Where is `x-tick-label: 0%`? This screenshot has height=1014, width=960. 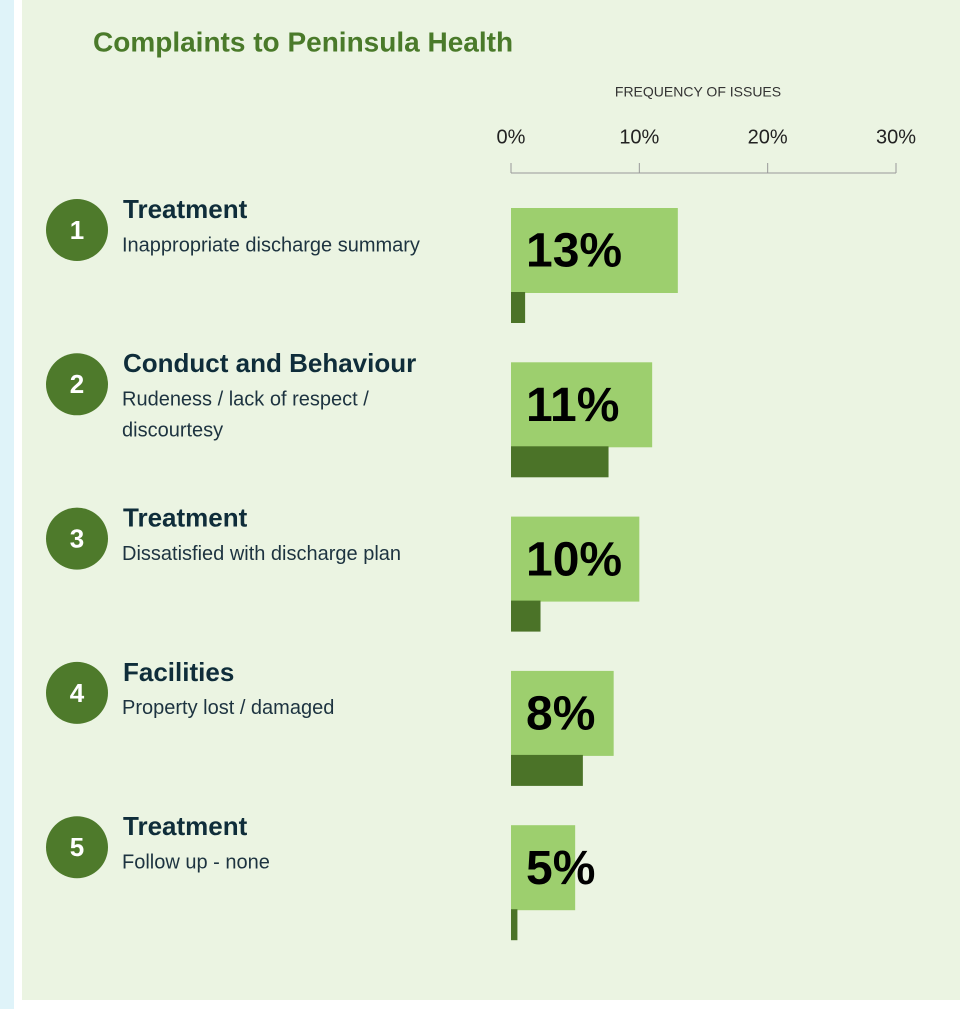 x-tick-label: 0% is located at coordinates (511, 137).